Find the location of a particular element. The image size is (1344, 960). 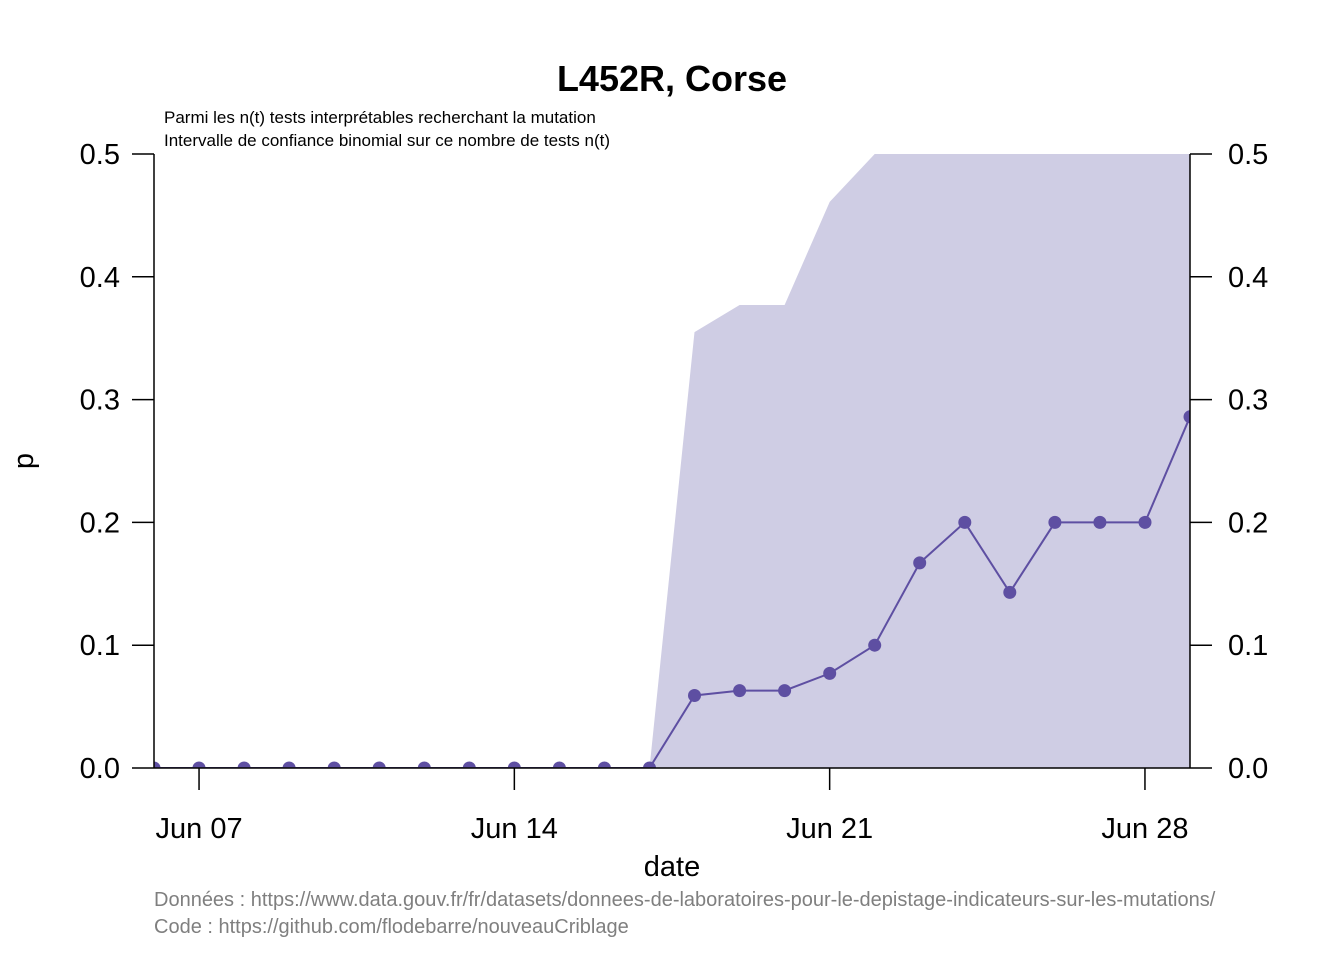

y-tick-label-right: 0.1 is located at coordinates (1248, 646).